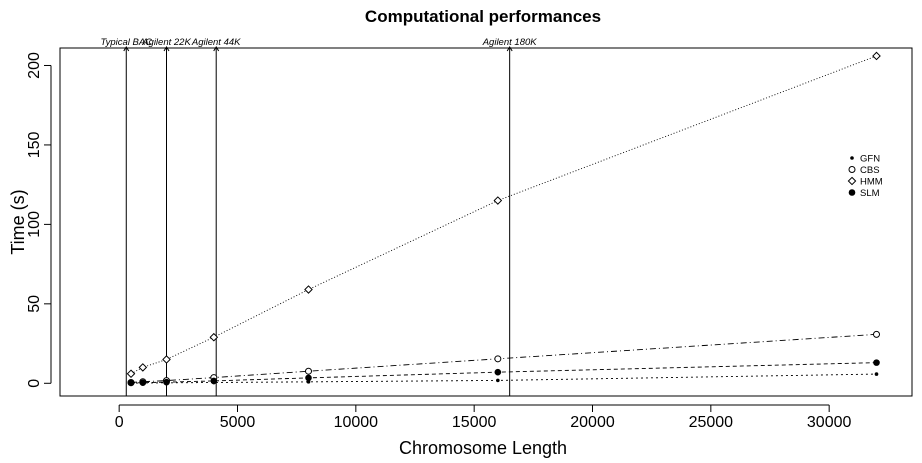 This screenshot has height=463, width=922. I want to click on chart-title: Computational performances, so click(483, 16).